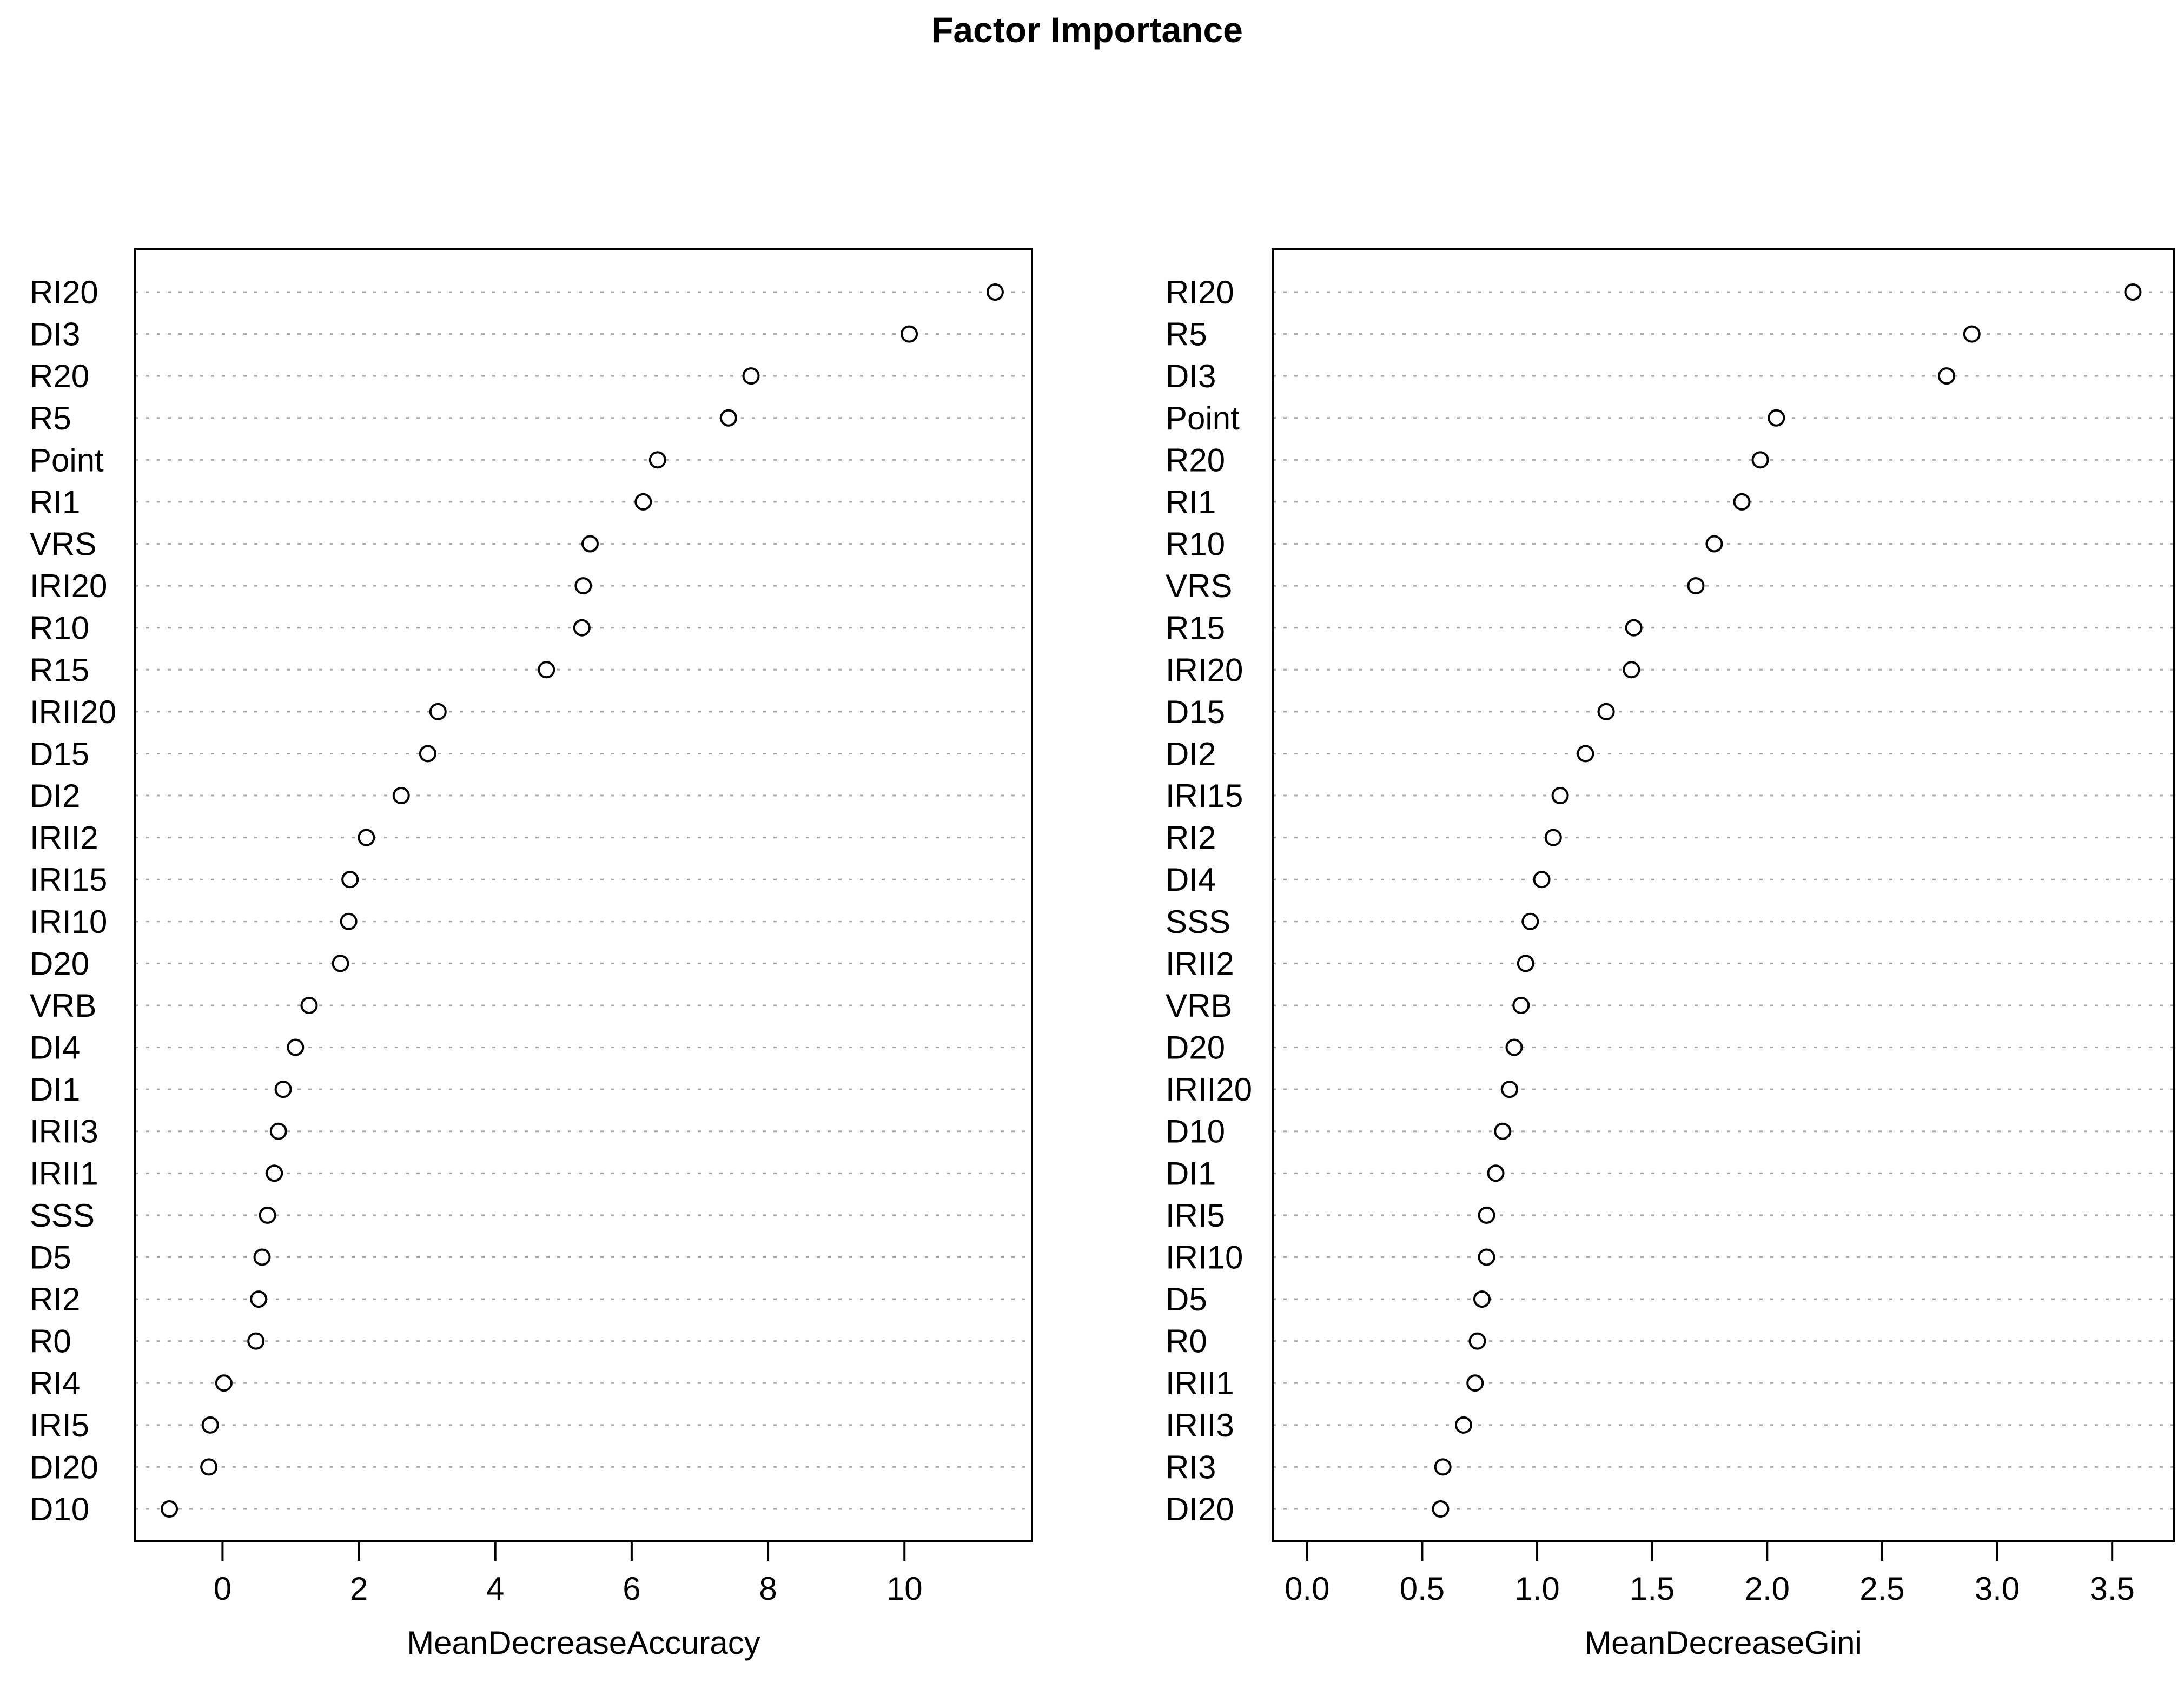 This screenshot has width=2184, height=1682. What do you see at coordinates (1195, 1132) in the screenshot?
I see `row-label: D10` at bounding box center [1195, 1132].